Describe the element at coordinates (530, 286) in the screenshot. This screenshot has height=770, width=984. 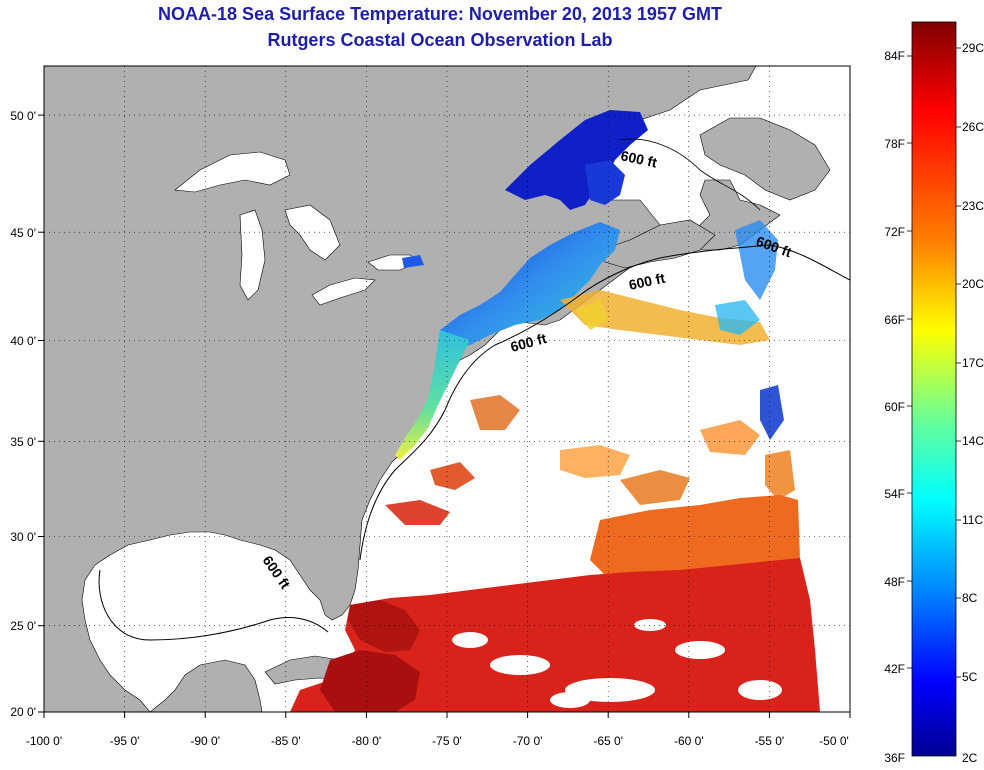
I see `shelf-sst` at that location.